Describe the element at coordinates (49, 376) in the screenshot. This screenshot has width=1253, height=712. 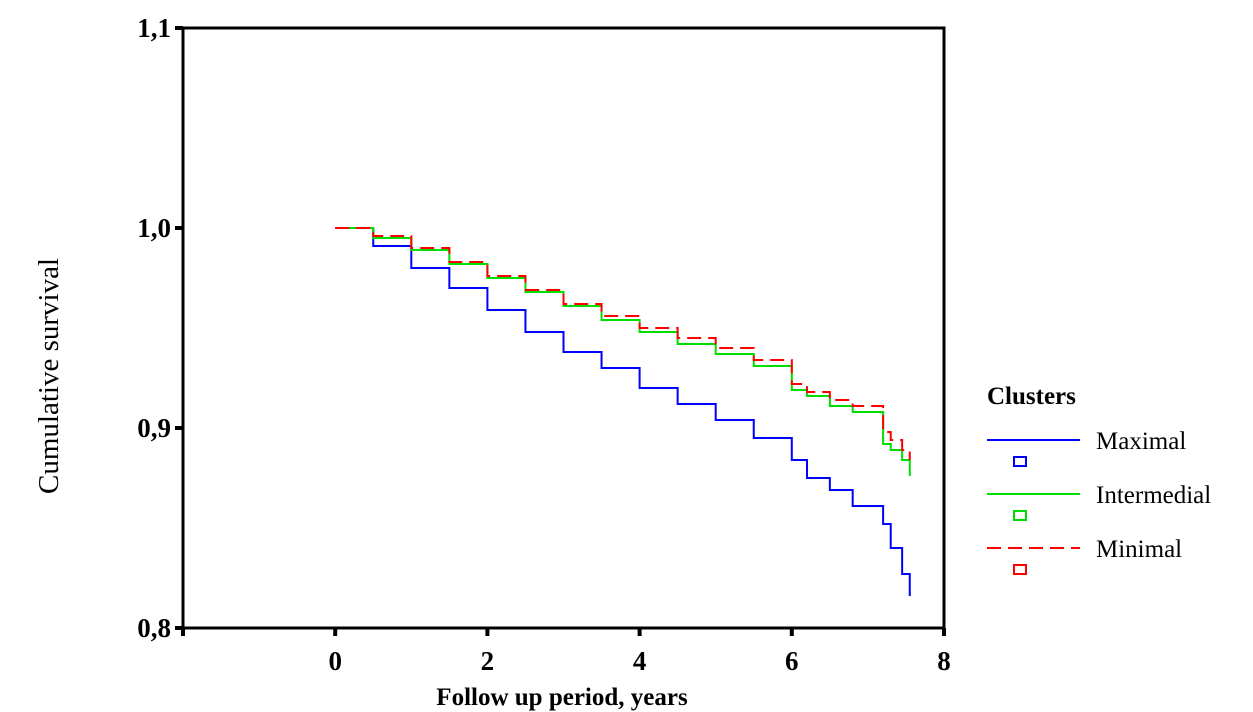
I see `y-axis-title: Cumulative survival` at that location.